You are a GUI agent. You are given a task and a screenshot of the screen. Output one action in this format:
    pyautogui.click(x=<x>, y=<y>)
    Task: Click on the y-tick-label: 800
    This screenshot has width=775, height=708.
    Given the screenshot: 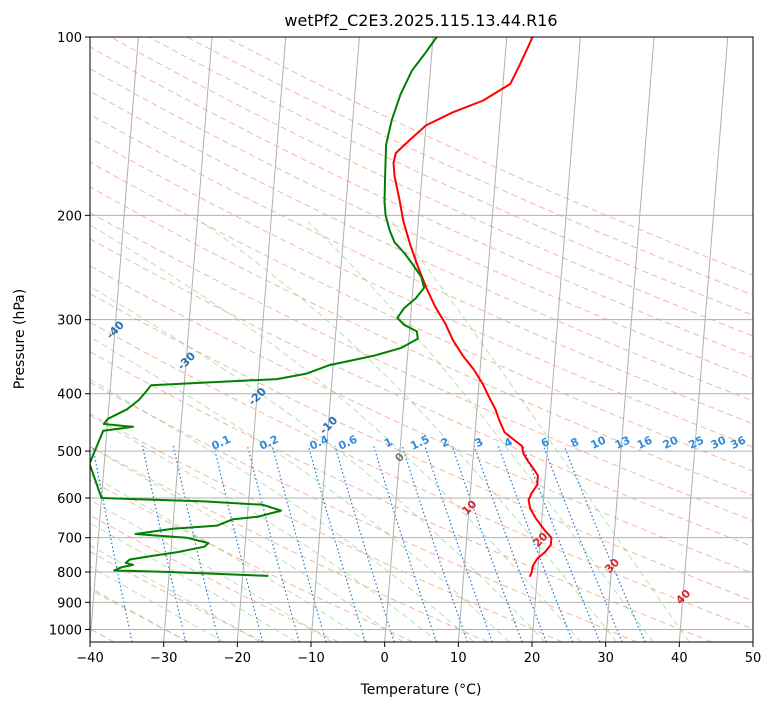 What is the action you would take?
    pyautogui.click(x=69, y=573)
    